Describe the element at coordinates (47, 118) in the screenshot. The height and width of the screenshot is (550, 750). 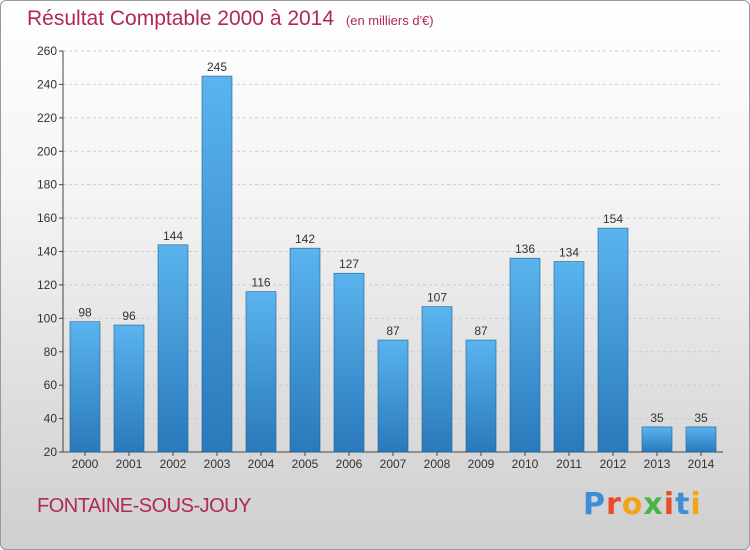
I see `y-tick-label: 220` at that location.